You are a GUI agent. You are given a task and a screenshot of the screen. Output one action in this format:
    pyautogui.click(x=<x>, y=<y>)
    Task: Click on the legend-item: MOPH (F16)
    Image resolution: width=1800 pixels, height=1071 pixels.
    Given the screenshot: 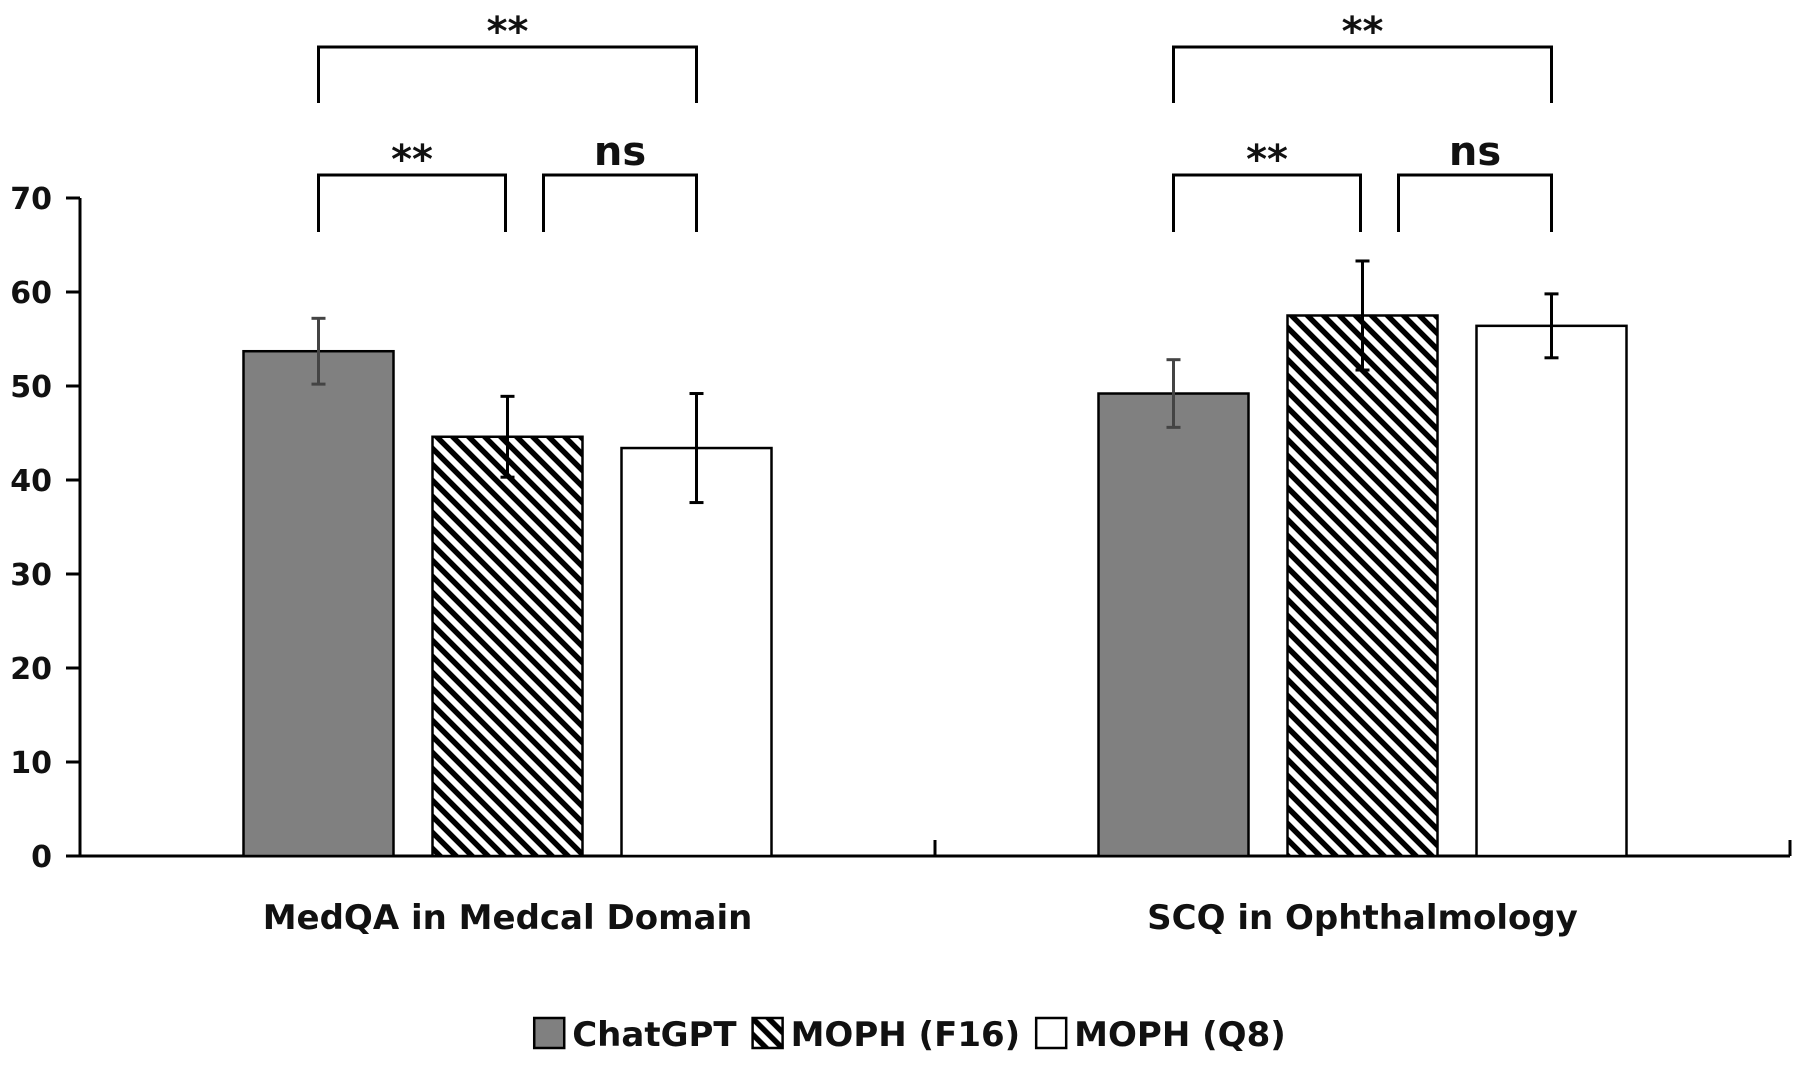 What is the action you would take?
    pyautogui.click(x=886, y=1035)
    